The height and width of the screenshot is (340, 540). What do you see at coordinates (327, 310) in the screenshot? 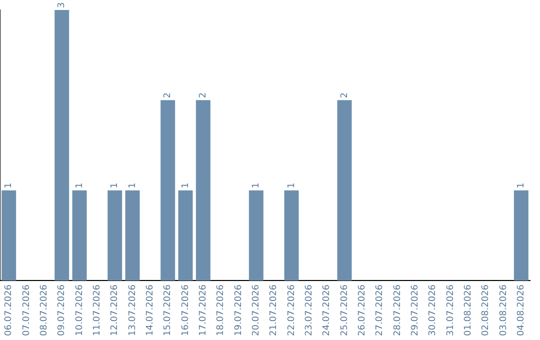
I see `x-tick-label: 24.07.2026` at bounding box center [327, 310].